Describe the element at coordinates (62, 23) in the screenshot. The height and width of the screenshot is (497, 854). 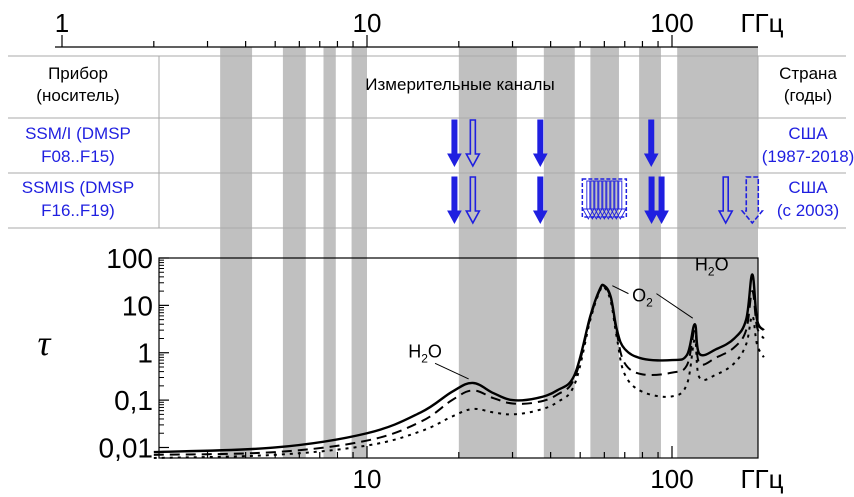
I see `top-tick-label-0: 1` at that location.